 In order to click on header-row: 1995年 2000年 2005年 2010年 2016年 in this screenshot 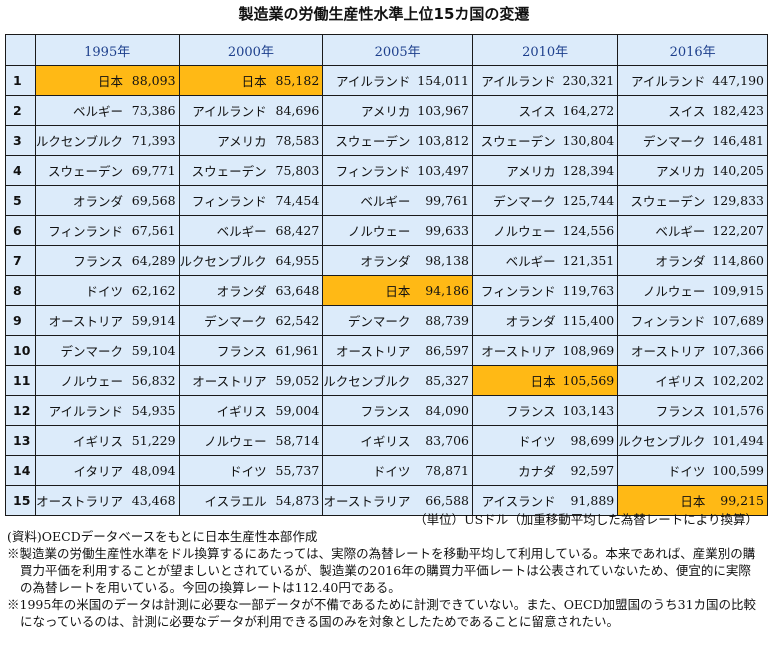, I will do `click(386, 50)`.